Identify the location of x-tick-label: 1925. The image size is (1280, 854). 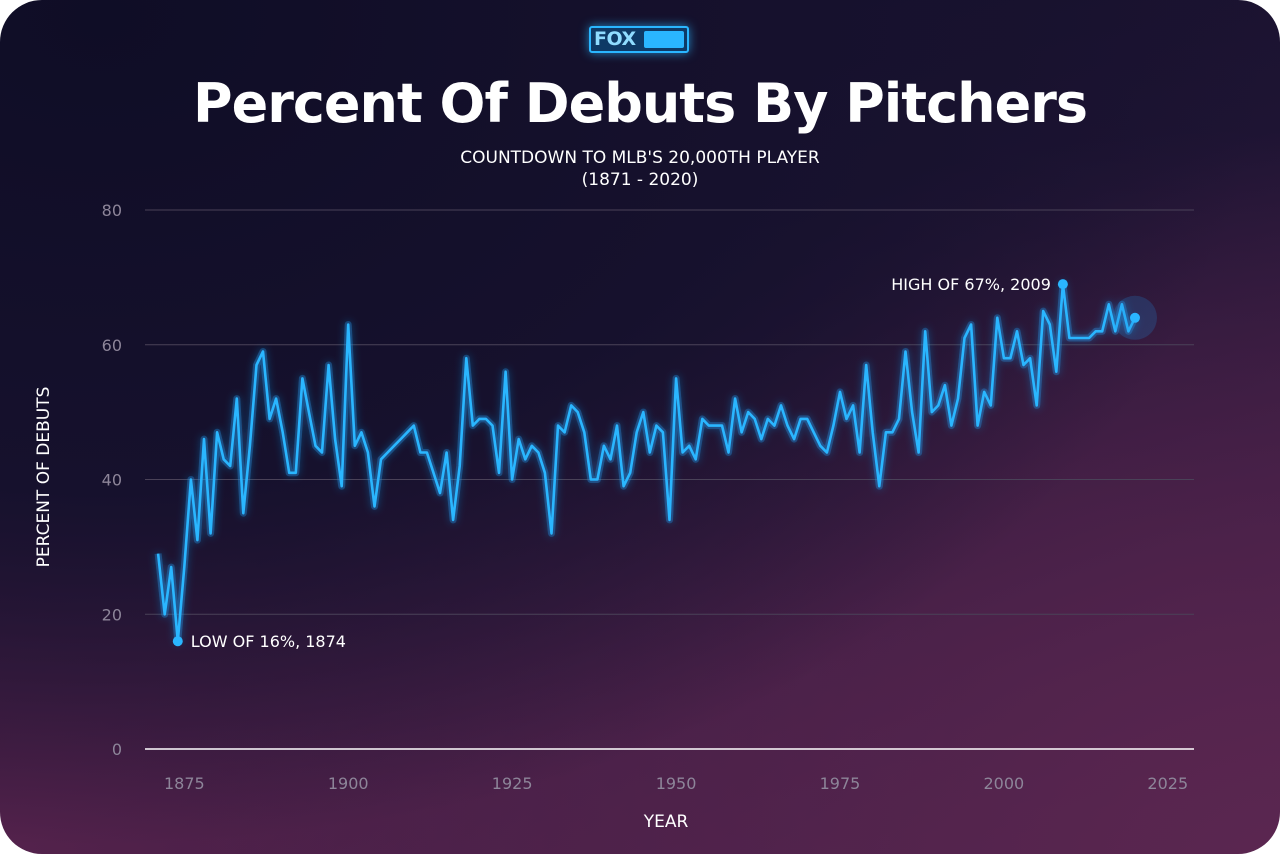
(512, 783).